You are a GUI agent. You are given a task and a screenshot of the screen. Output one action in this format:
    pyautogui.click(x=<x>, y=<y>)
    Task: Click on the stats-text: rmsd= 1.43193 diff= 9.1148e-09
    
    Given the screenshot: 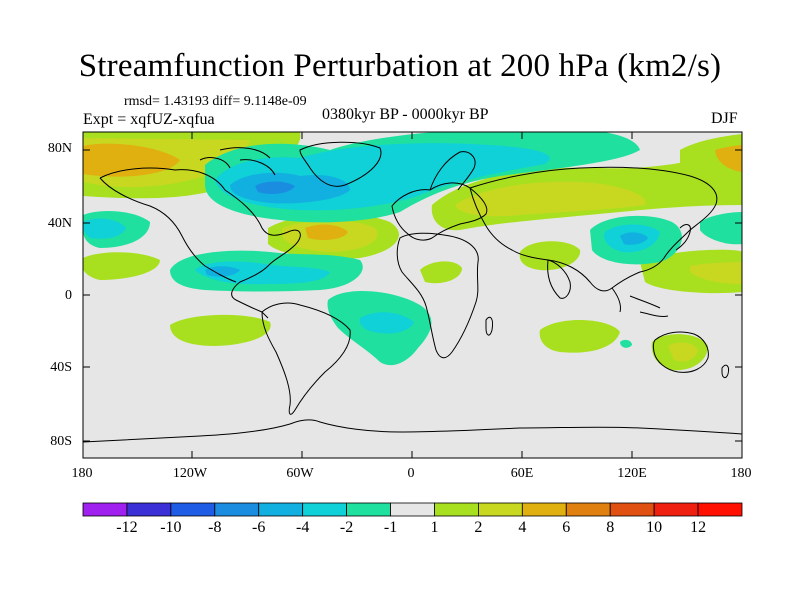 What is the action you would take?
    pyautogui.click(x=215, y=101)
    